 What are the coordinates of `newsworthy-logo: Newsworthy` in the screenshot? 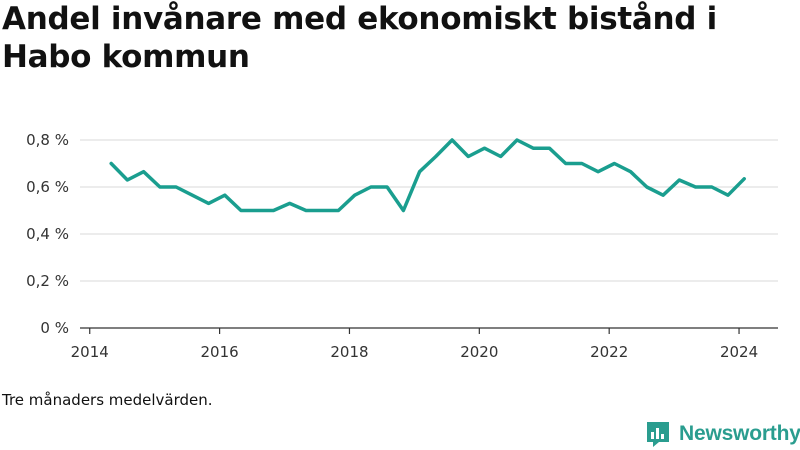 It's located at (722, 434).